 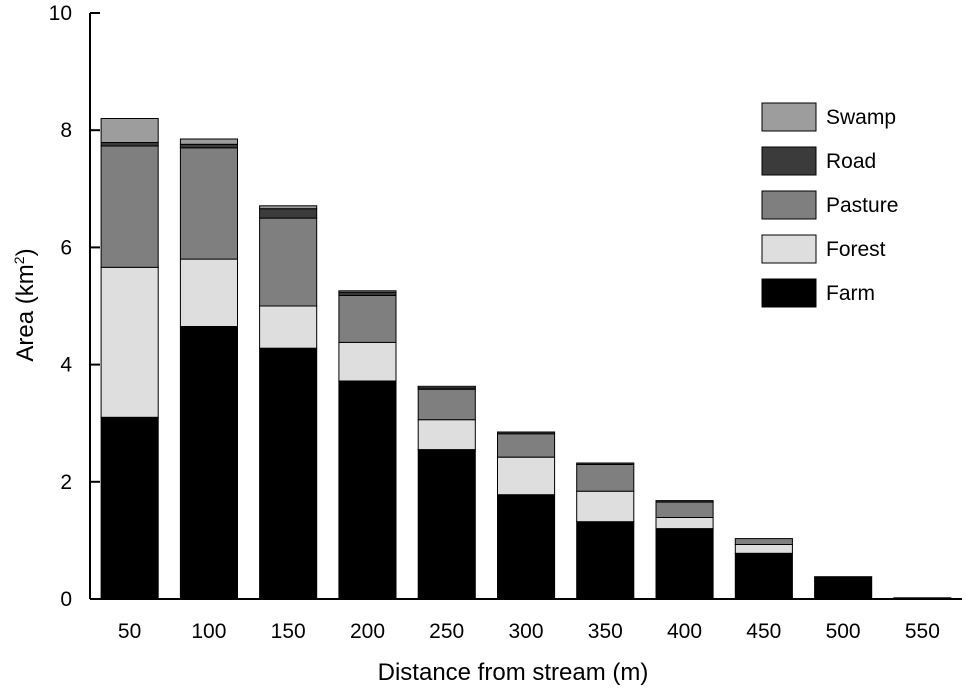 I want to click on y-tick-label: 8, so click(x=66, y=130).